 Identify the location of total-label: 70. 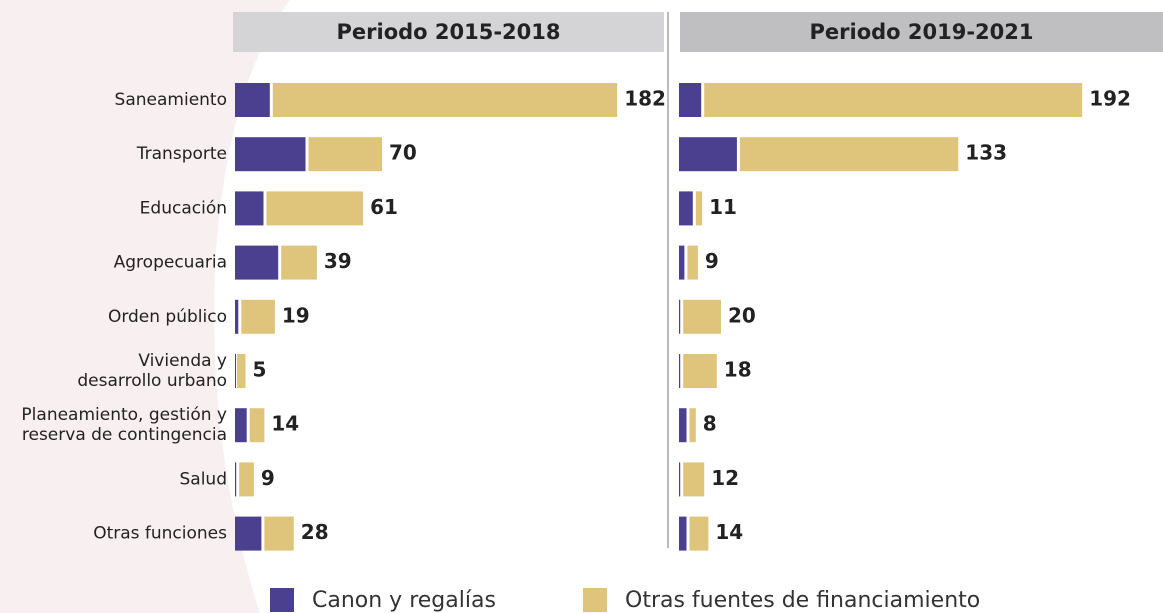
(403, 153).